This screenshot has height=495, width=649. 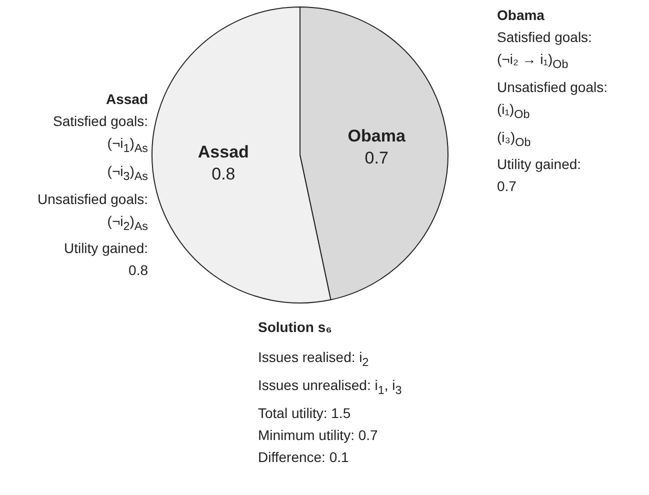 I want to click on slice-label: Obama, so click(x=377, y=136).